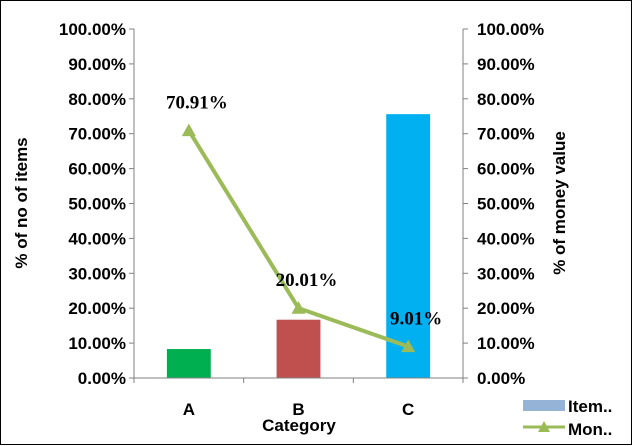  I want to click on right-tick-label: 30.00%, so click(506, 273).